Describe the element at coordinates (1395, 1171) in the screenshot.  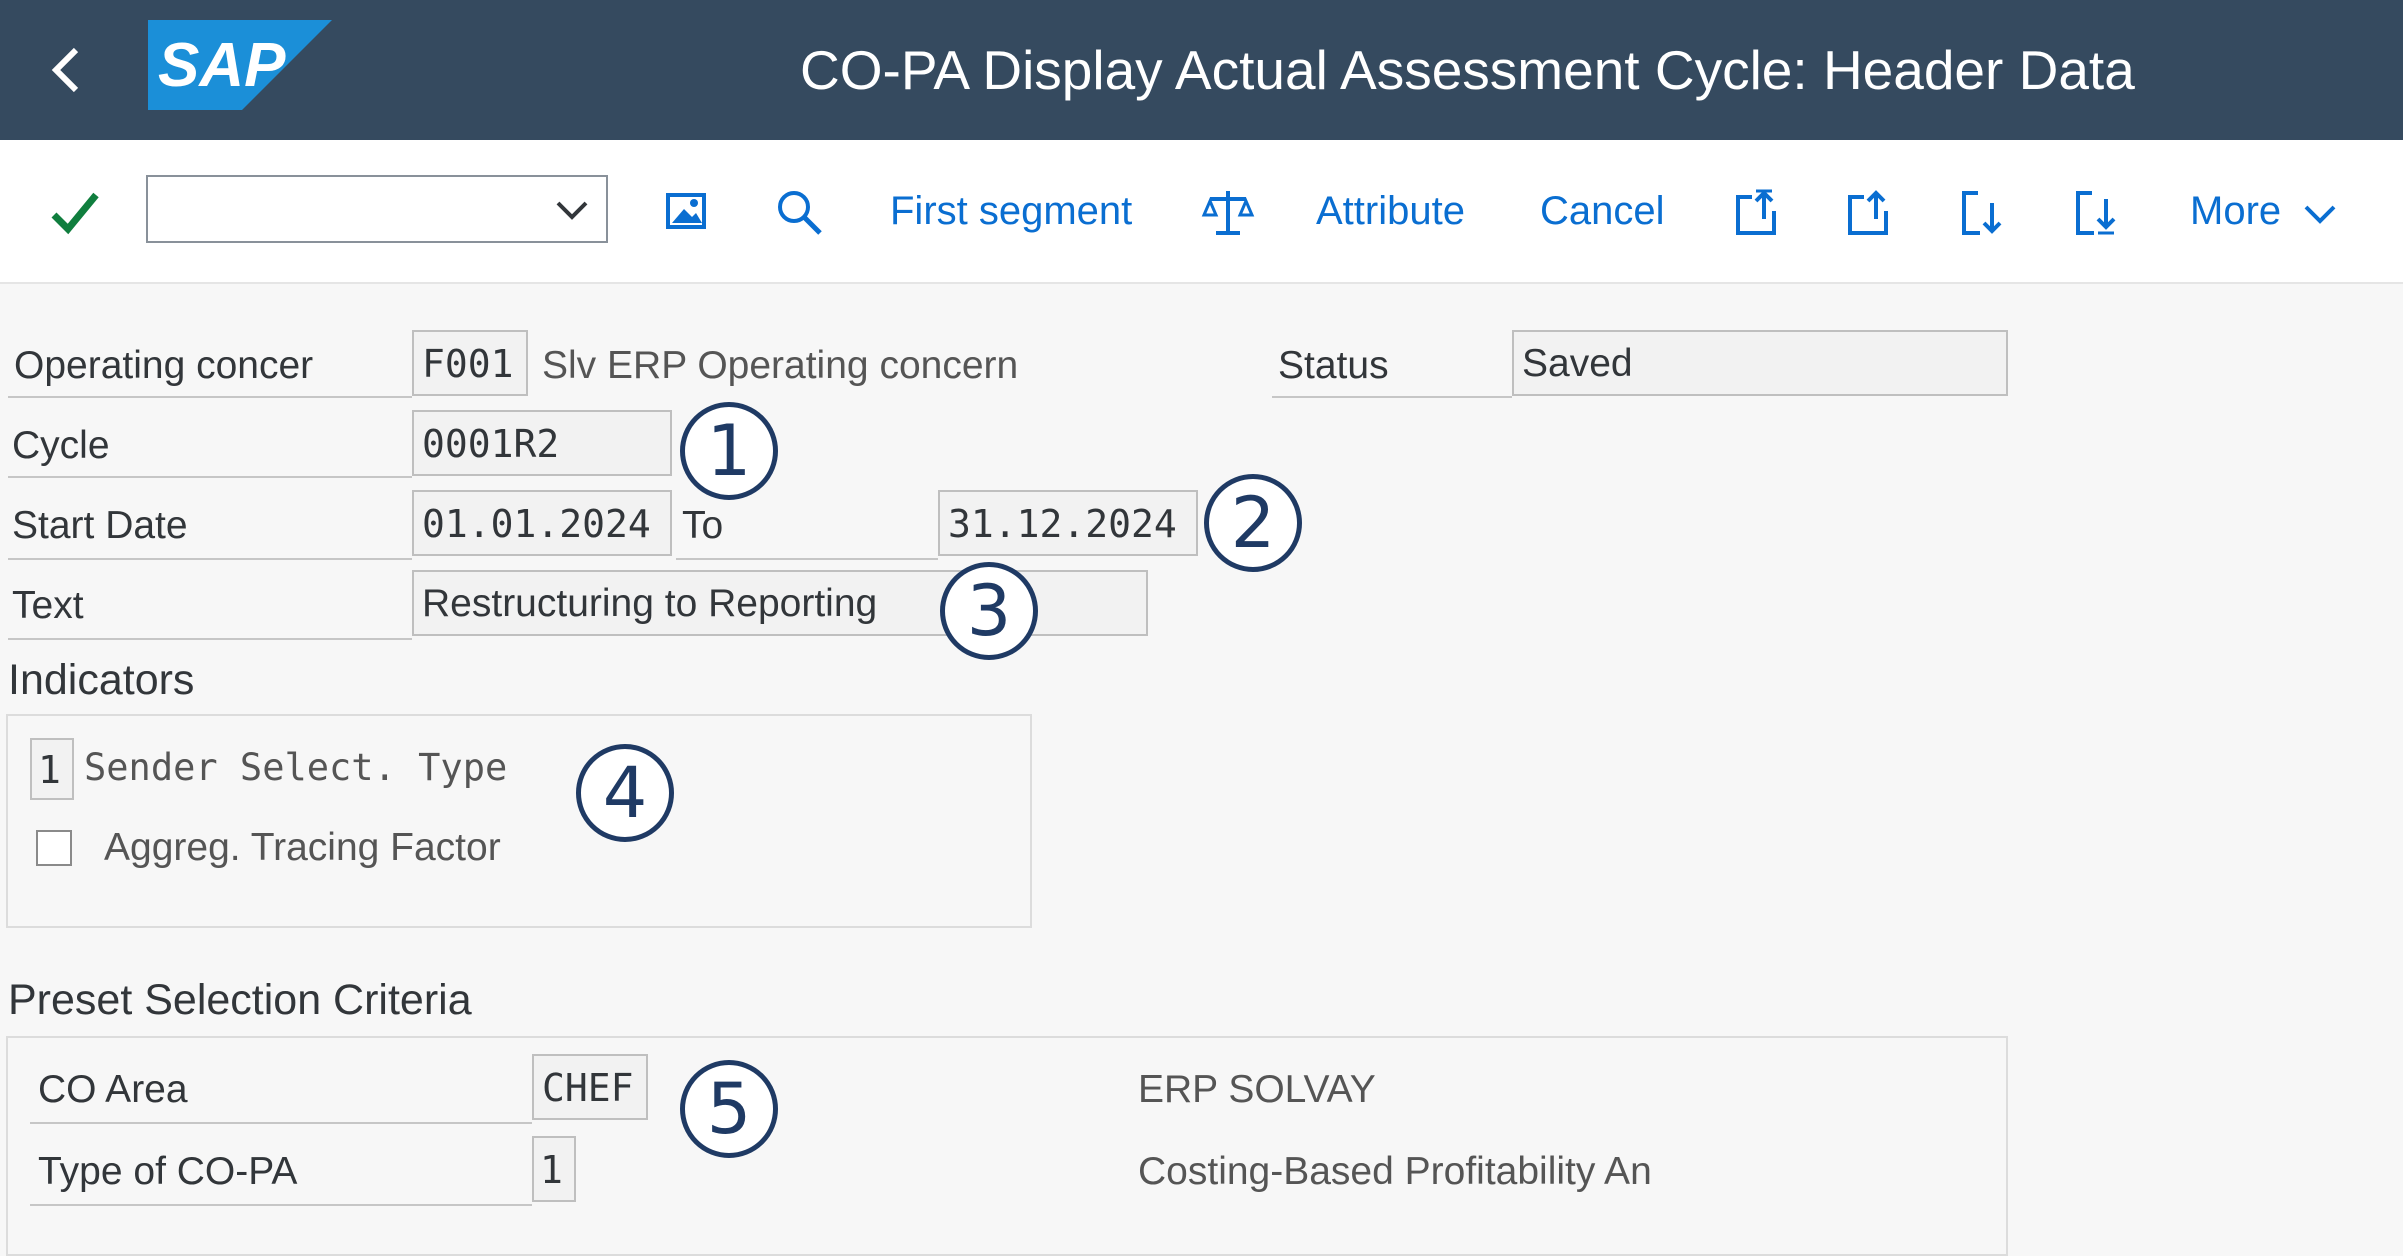
I see `type-of-copa-description: Costing-Based Profitability An` at that location.